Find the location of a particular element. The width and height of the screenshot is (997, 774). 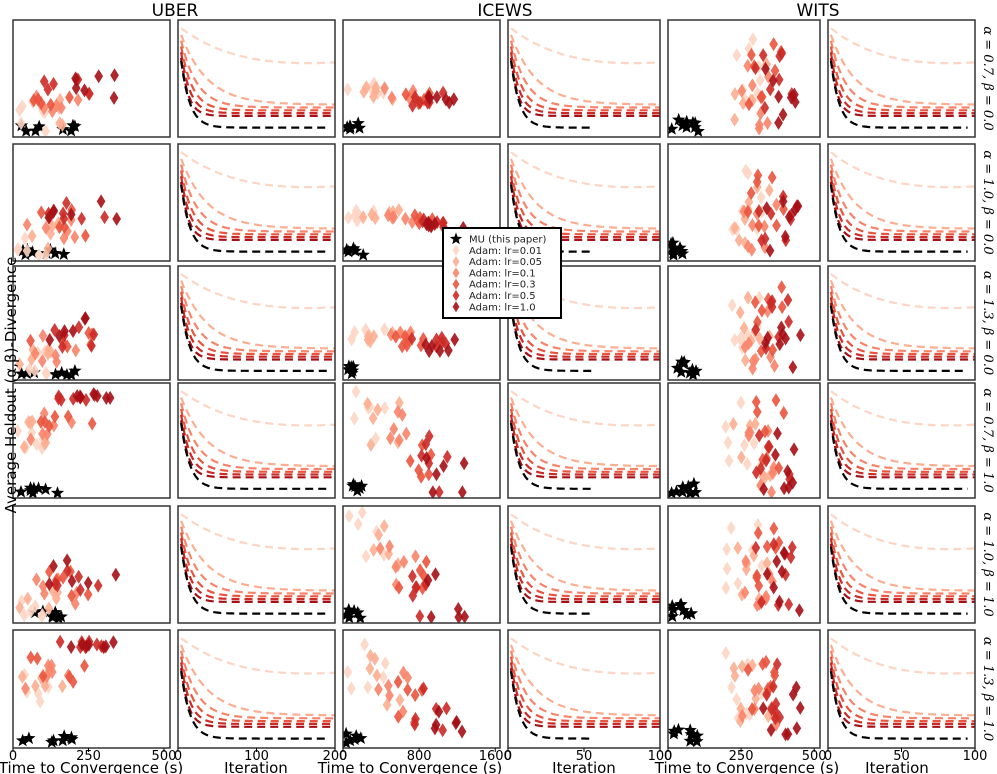

subplot-r1-c3 is located at coordinates (421, 78).